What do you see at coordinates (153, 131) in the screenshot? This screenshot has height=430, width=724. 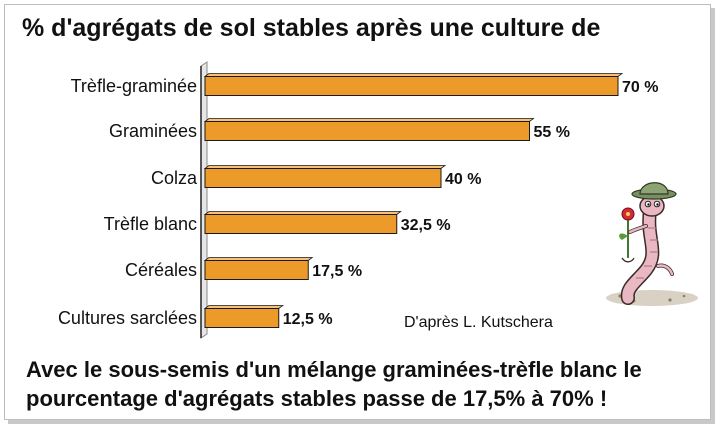 I see `category-label: Graminées` at bounding box center [153, 131].